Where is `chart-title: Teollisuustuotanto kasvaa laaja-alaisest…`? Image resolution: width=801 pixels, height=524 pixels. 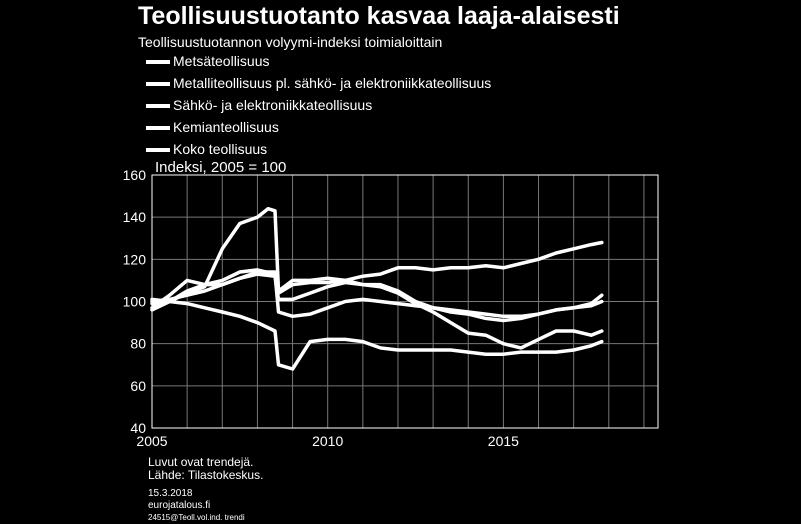
chart-title: Teollisuustuotanto kasvaa laaja-alaisest… is located at coordinates (379, 16).